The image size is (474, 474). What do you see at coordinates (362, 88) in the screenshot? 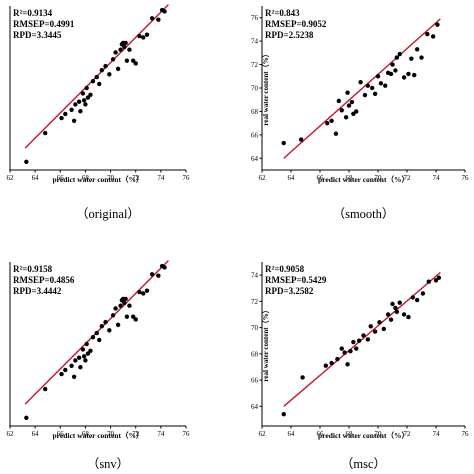
I see `regression-line` at bounding box center [362, 88].